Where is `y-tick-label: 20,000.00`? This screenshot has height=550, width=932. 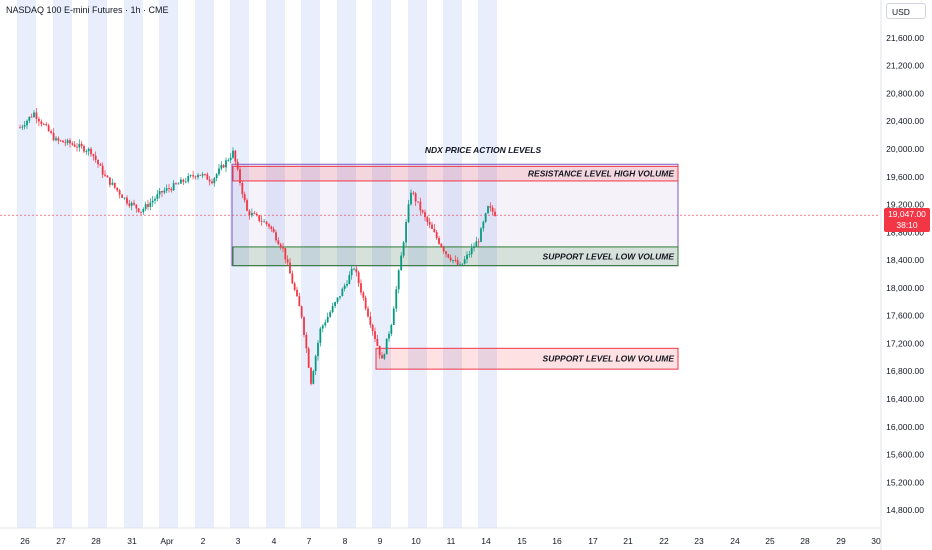 y-tick-label: 20,000.00 is located at coordinates (905, 149).